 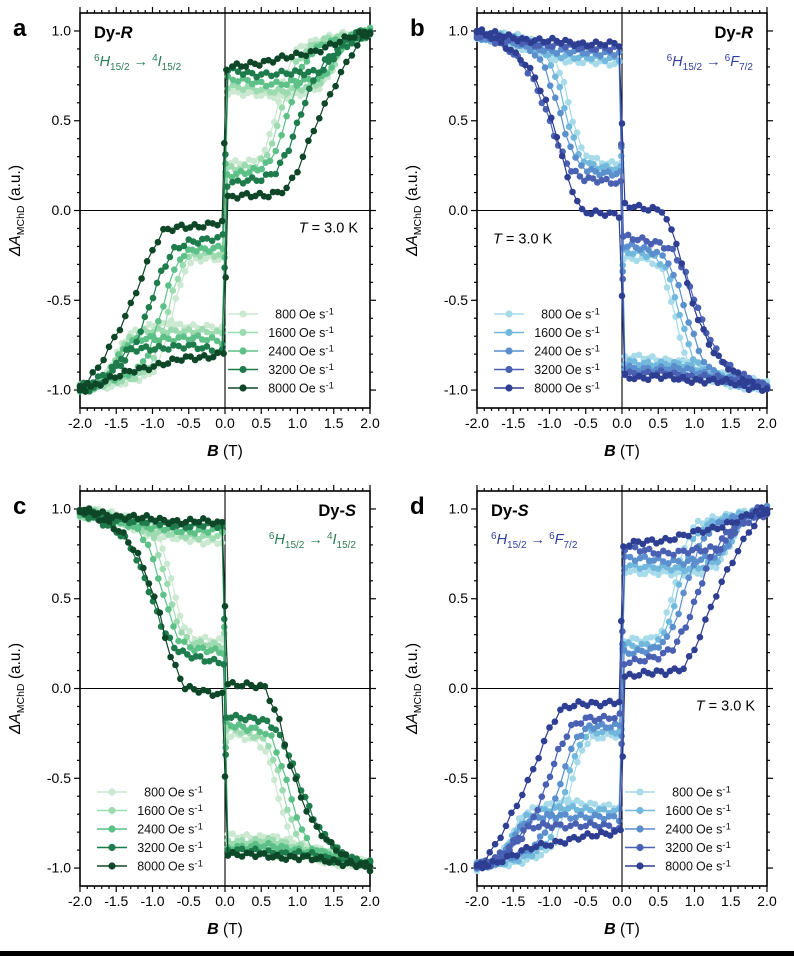 I want to click on y-tick-label: 0.5, so click(x=459, y=120).